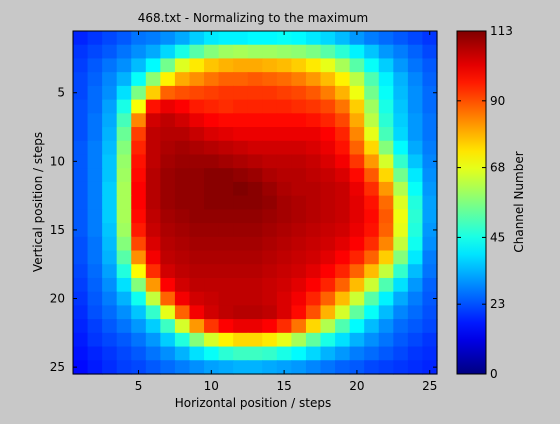 This screenshot has height=424, width=560. What do you see at coordinates (471, 202) in the screenshot?
I see `colorbar` at bounding box center [471, 202].